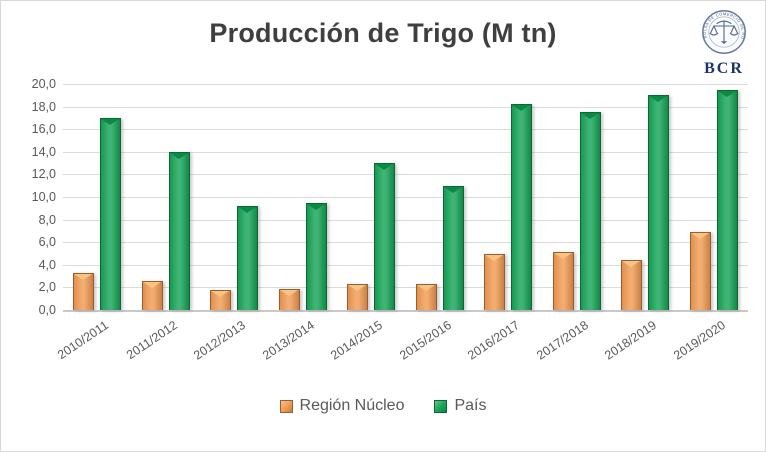 The image size is (766, 452). What do you see at coordinates (43, 129) in the screenshot?
I see `y-tick-label: 16,0` at bounding box center [43, 129].